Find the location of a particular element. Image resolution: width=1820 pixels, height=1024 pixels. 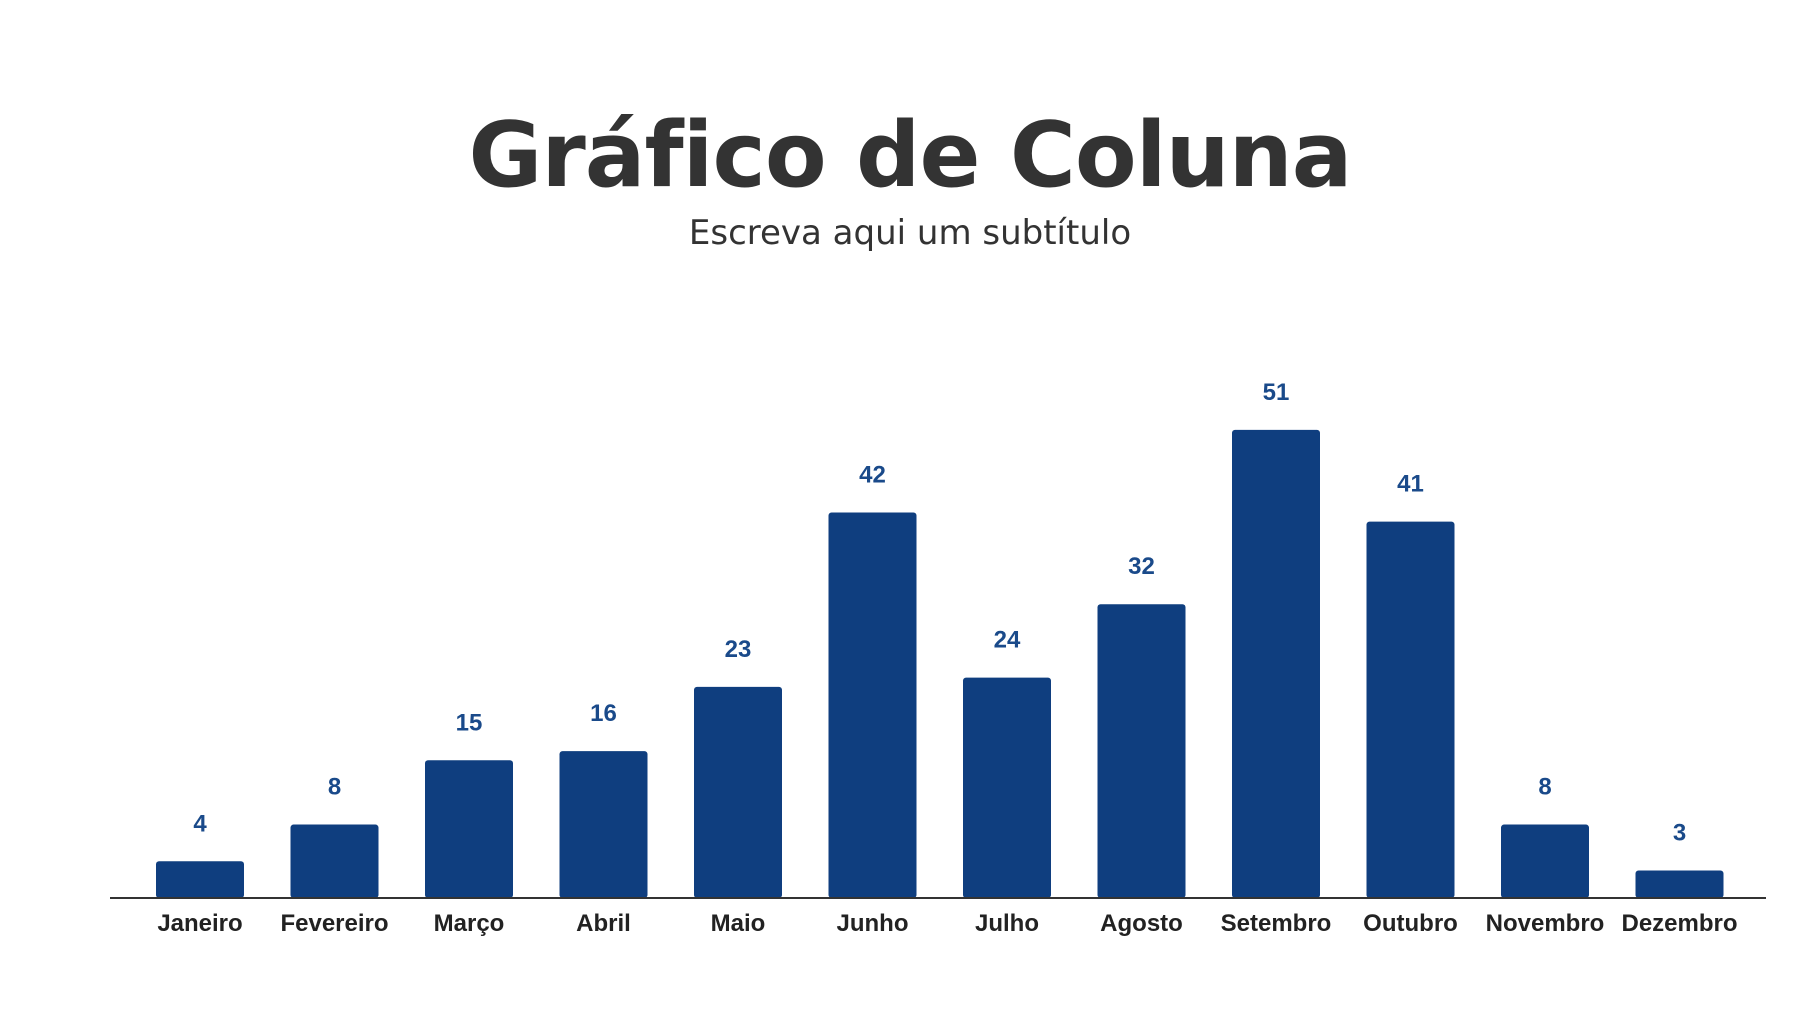

bar-junho is located at coordinates (872, 705).